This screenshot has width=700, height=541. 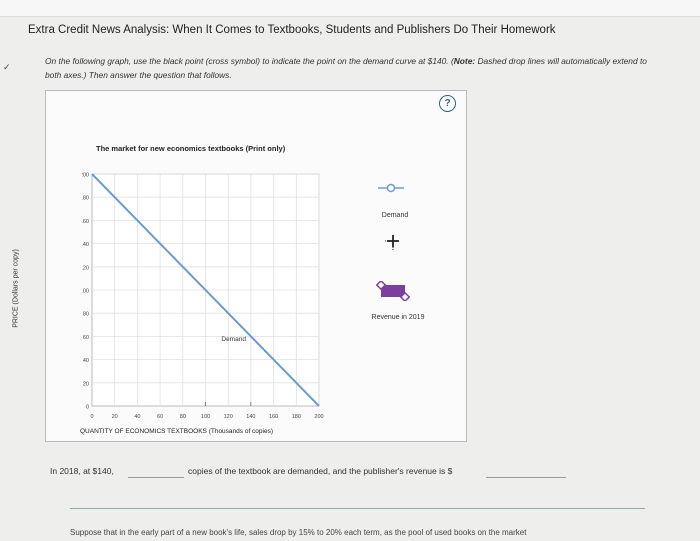 What do you see at coordinates (447, 103) in the screenshot?
I see `help-icon: ?` at bounding box center [447, 103].